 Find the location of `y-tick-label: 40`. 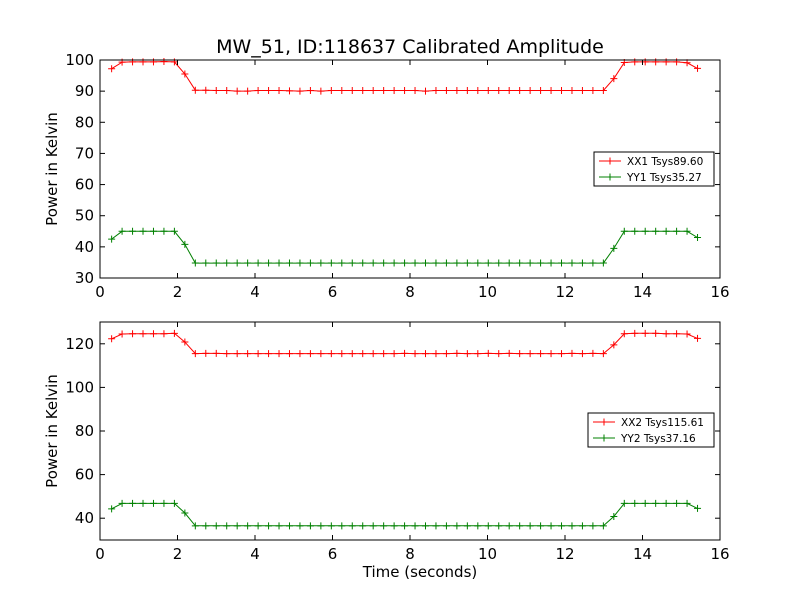

y-tick-label: 40 is located at coordinates (84, 247).